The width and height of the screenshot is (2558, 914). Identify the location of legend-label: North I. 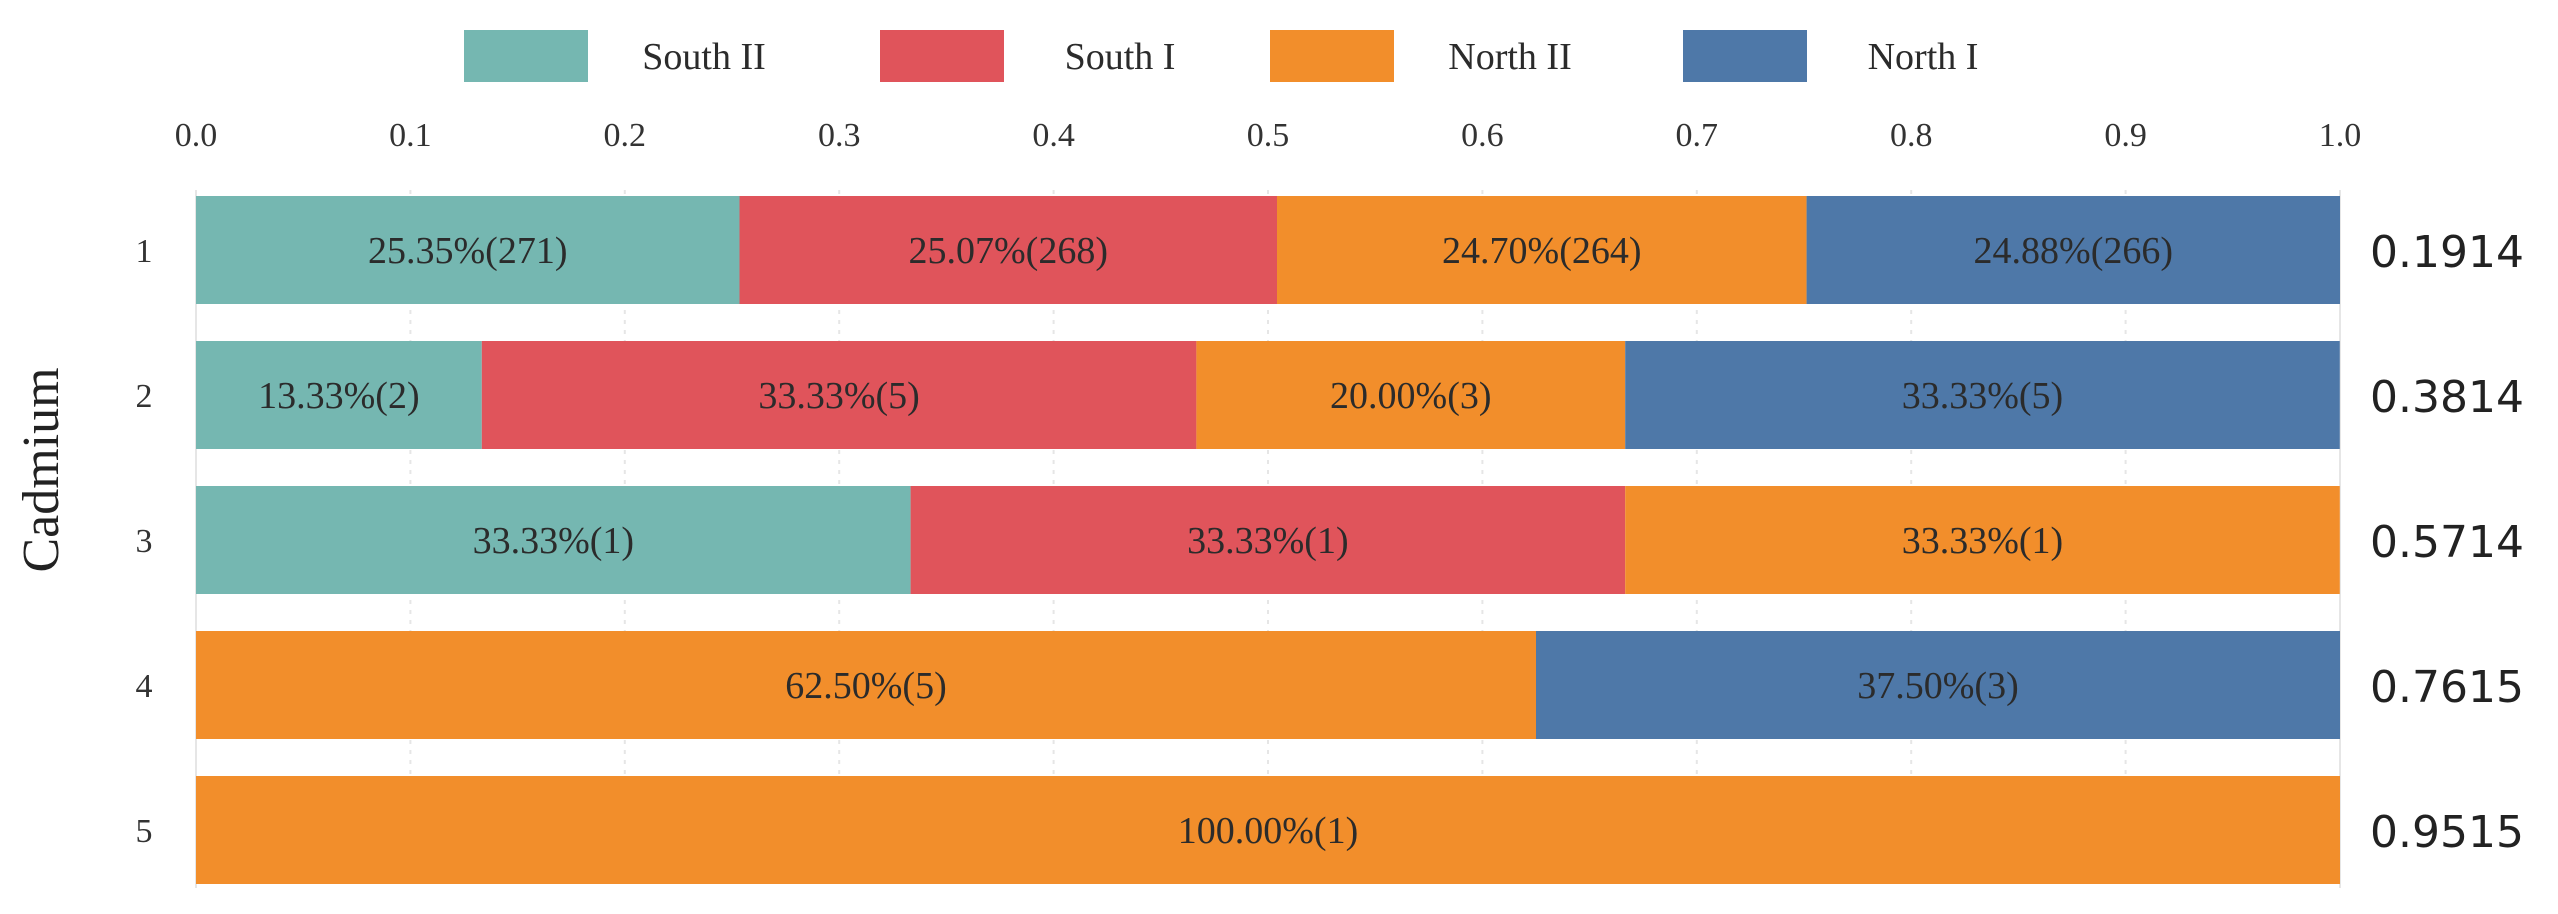
(1923, 57).